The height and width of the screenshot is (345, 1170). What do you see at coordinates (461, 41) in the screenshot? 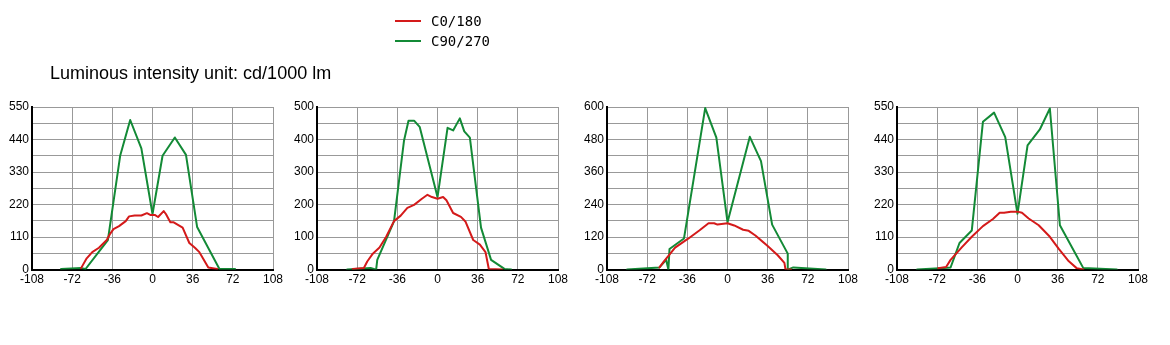
I see `legend-label: C90/270` at bounding box center [461, 41].